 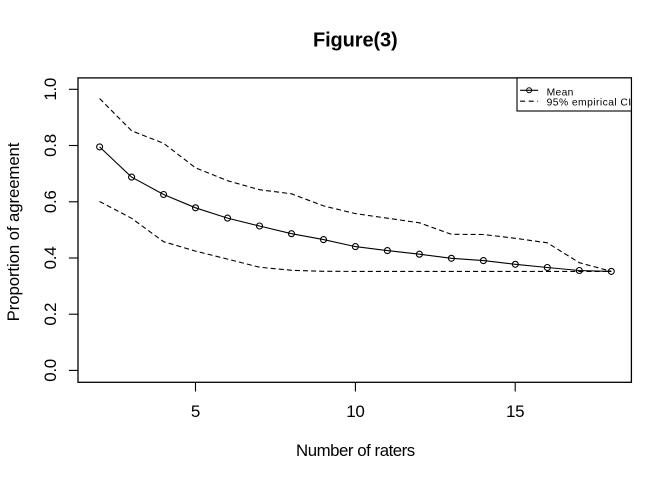 What do you see at coordinates (50, 89) in the screenshot?
I see `svg-text: 1.0` at bounding box center [50, 89].